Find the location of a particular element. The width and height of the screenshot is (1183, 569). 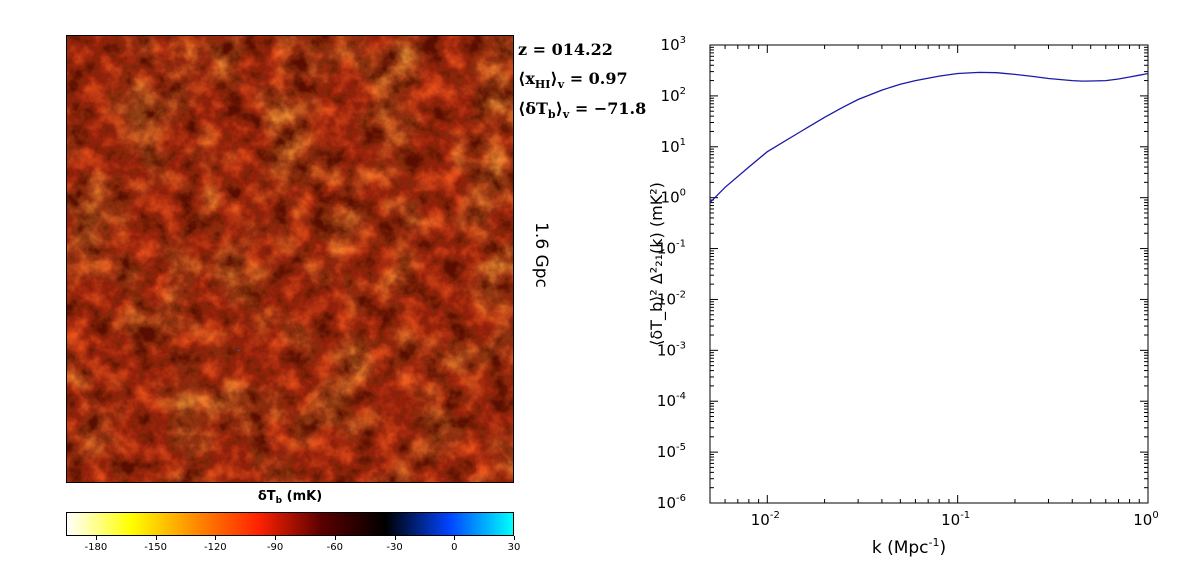

colorbar-tick-label: -120 is located at coordinates (215, 547).